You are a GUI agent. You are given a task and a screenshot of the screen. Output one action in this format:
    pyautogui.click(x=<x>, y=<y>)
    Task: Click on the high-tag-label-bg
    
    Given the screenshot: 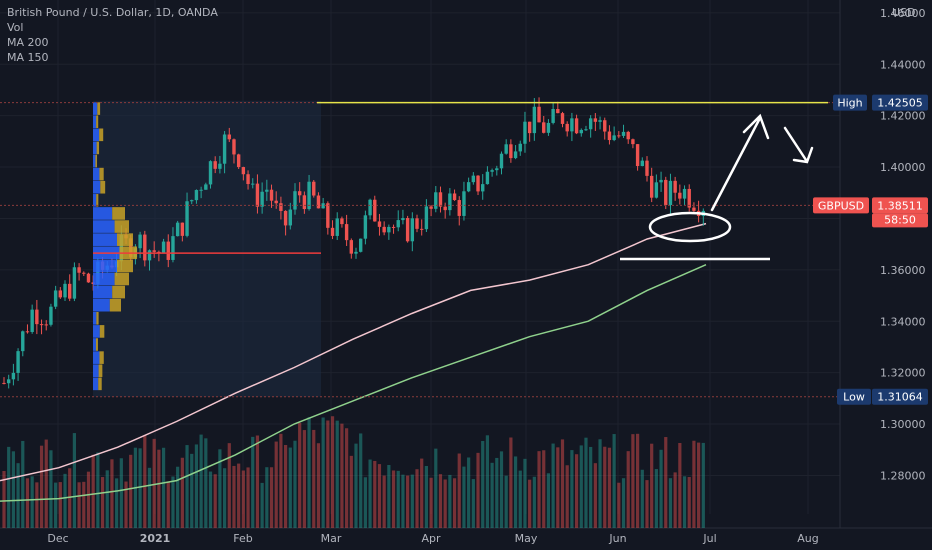 What is the action you would take?
    pyautogui.click(x=850, y=102)
    